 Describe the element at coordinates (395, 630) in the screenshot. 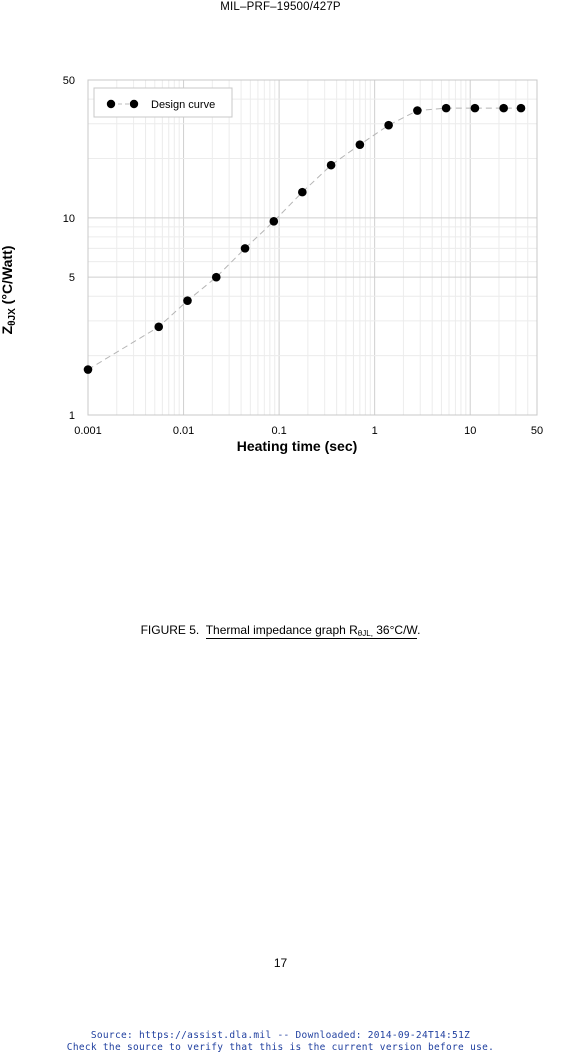

I see `caption-title-rest: 36°C/W` at that location.